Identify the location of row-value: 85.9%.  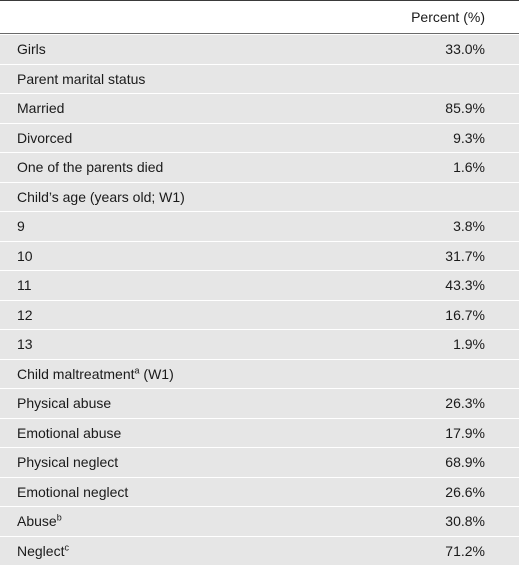
(402, 108).